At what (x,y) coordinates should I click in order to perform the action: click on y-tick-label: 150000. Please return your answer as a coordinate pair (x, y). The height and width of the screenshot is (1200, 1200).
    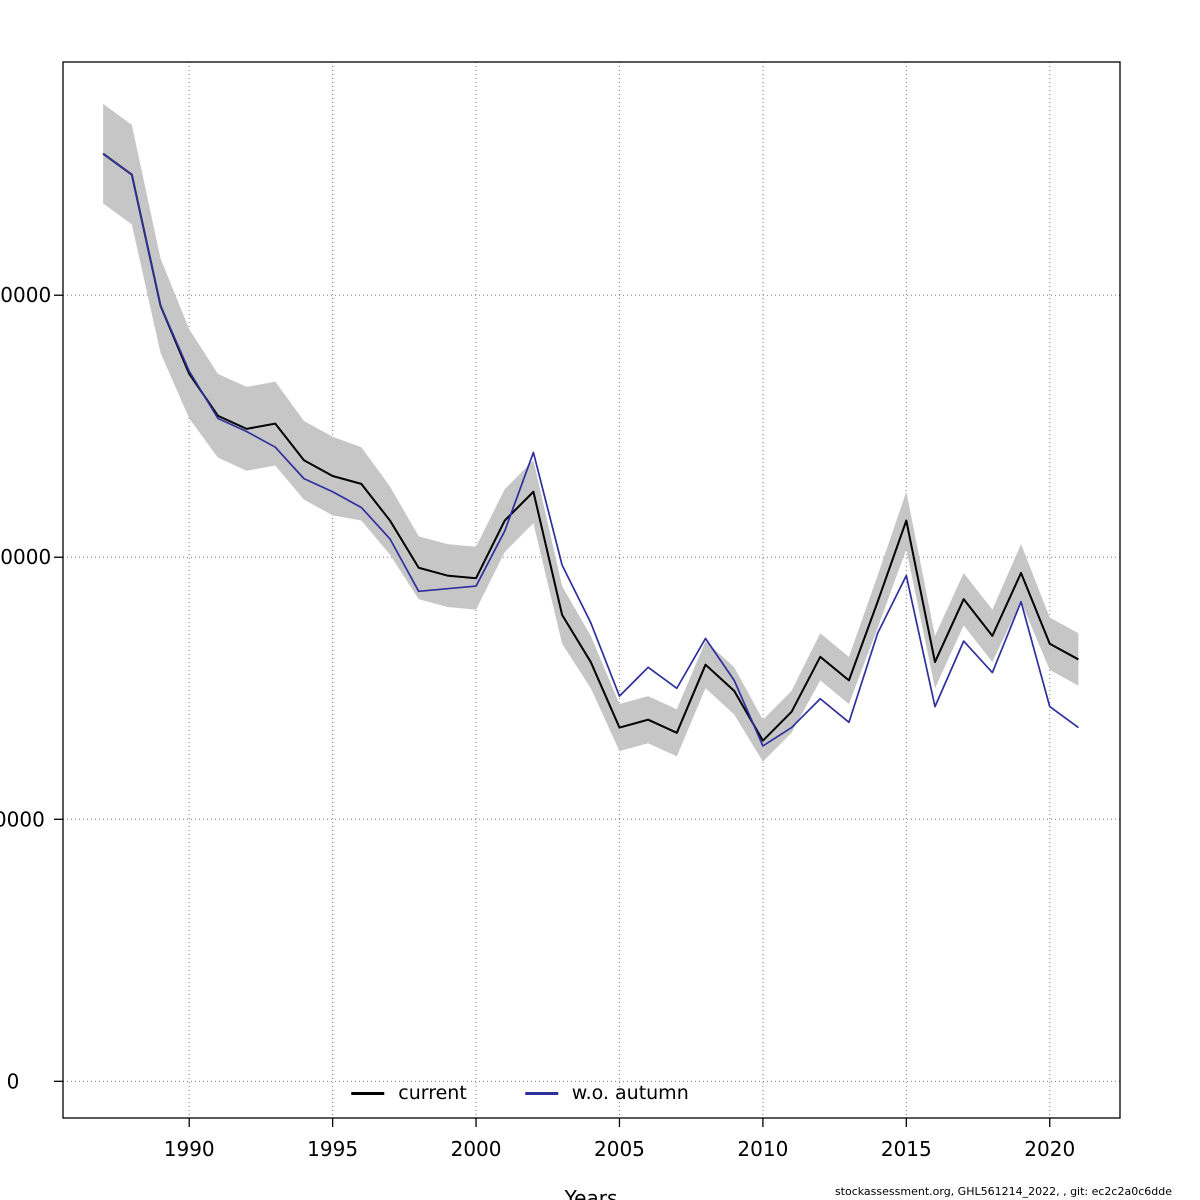
    Looking at the image, I should click on (25, 295).